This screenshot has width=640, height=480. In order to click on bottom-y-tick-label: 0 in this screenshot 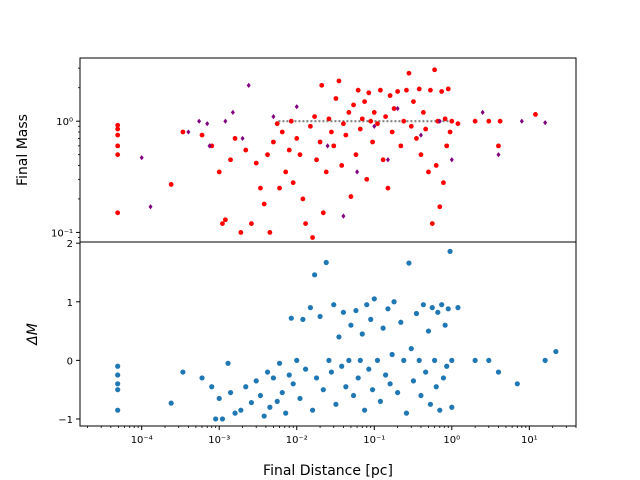, I will do `click(70, 361)`.